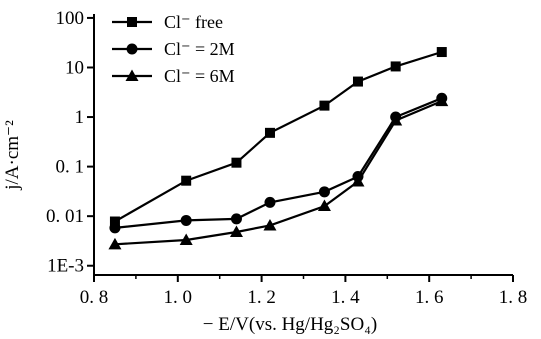 This screenshot has height=339, width=541. What do you see at coordinates (12, 155) in the screenshot?
I see `y-axis-label: j/A·cm⁻²` at bounding box center [12, 155].